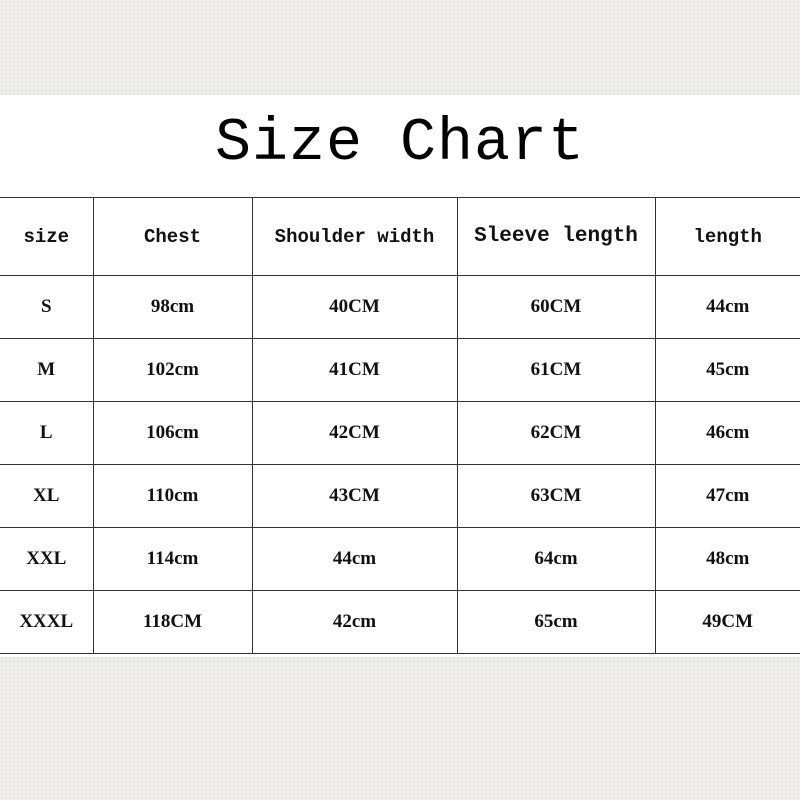  Describe the element at coordinates (172, 496) in the screenshot. I see `cell-chest: 110cm` at that location.